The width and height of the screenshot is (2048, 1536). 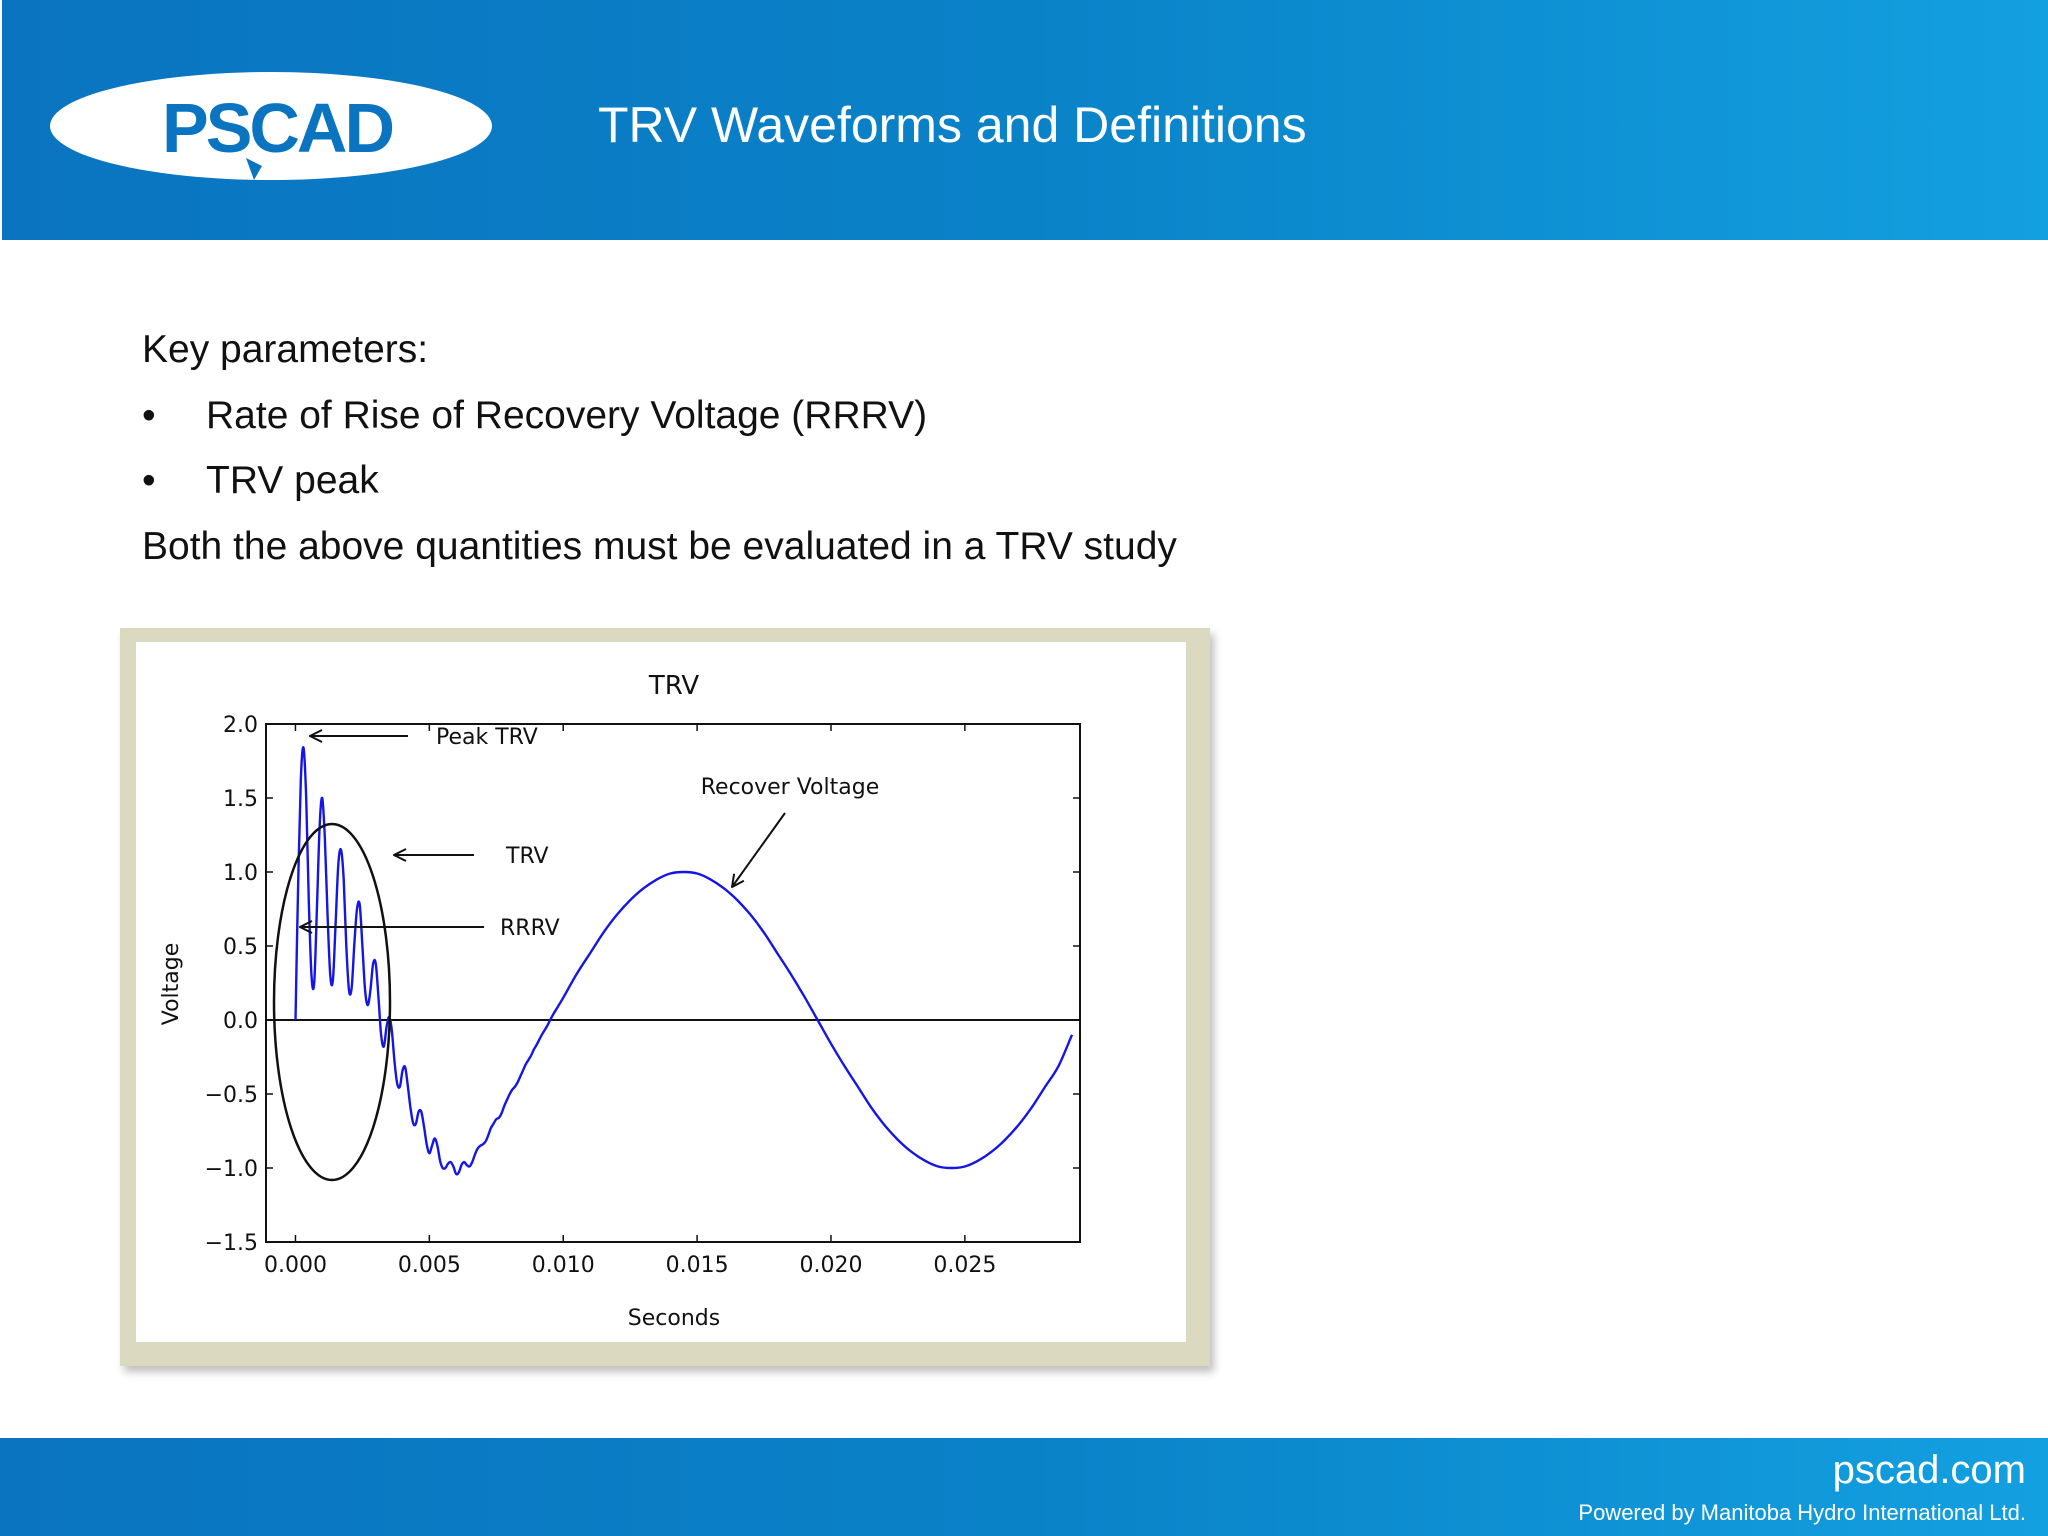 I want to click on recover-voltage-arrow, so click(x=759, y=849).